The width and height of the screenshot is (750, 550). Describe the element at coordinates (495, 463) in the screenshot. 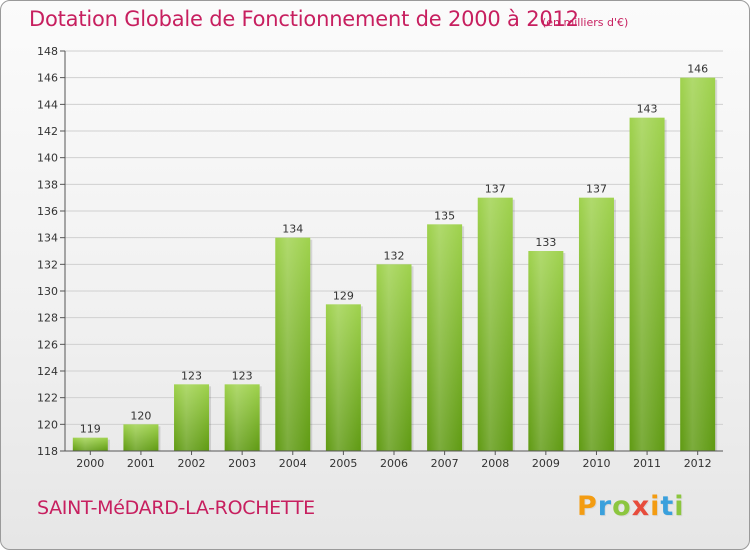

I see `x-tick-label: 2008` at that location.